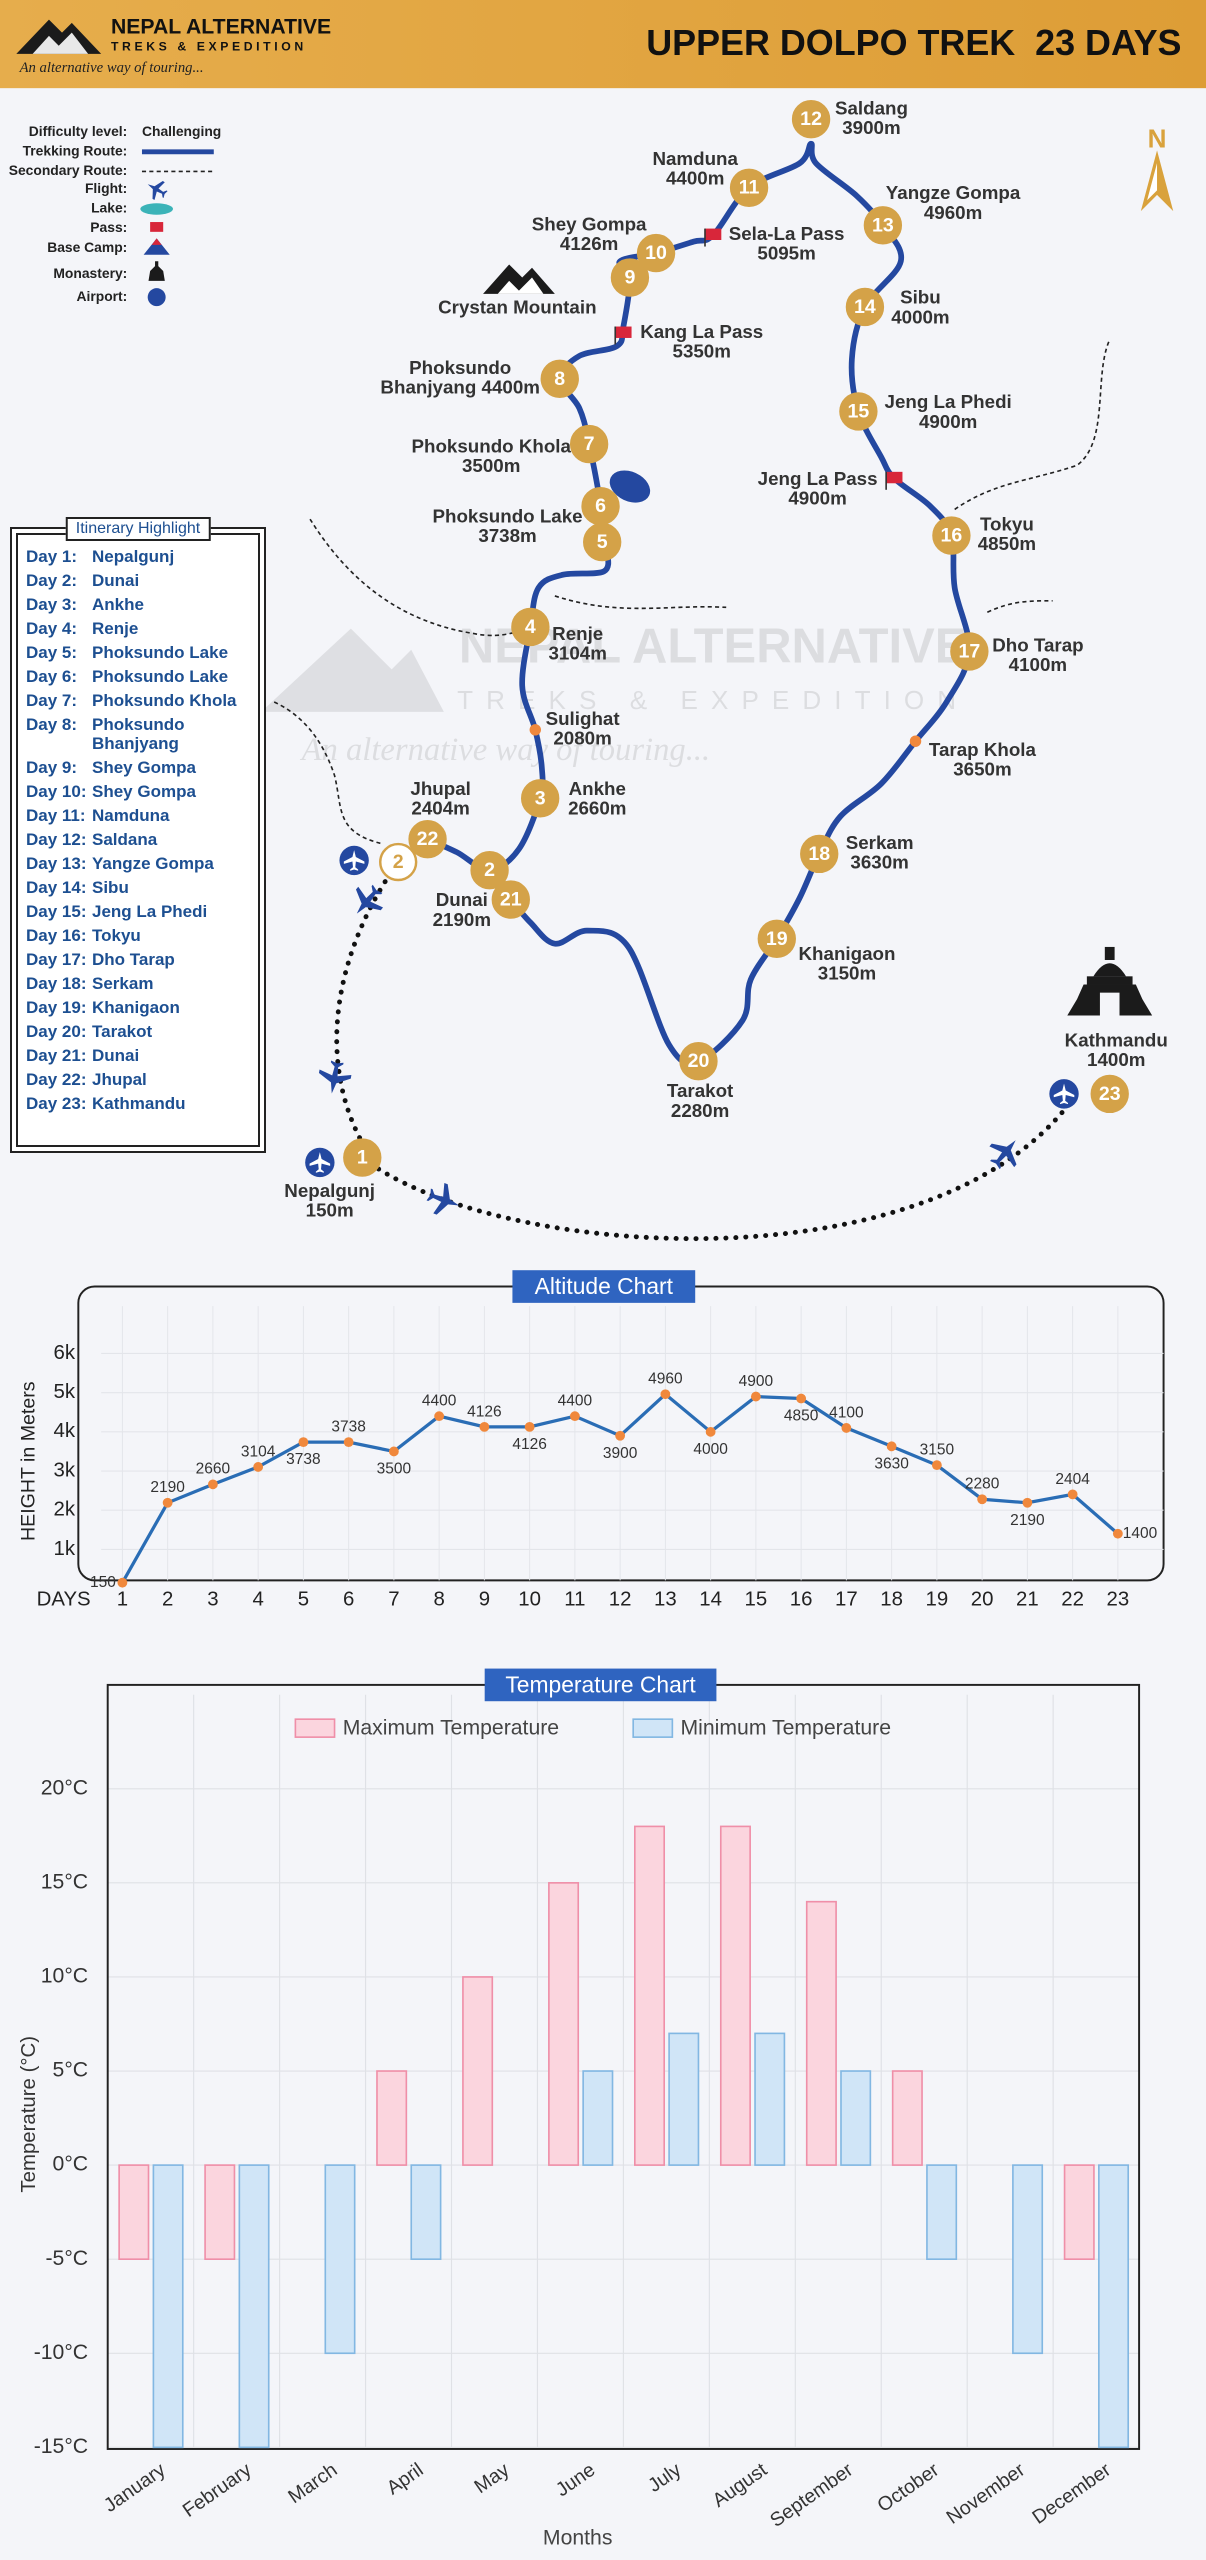 The height and width of the screenshot is (2560, 1206). What do you see at coordinates (713, 700) in the screenshot?
I see `watermark-sub: TREKS & EXPEDITION` at bounding box center [713, 700].